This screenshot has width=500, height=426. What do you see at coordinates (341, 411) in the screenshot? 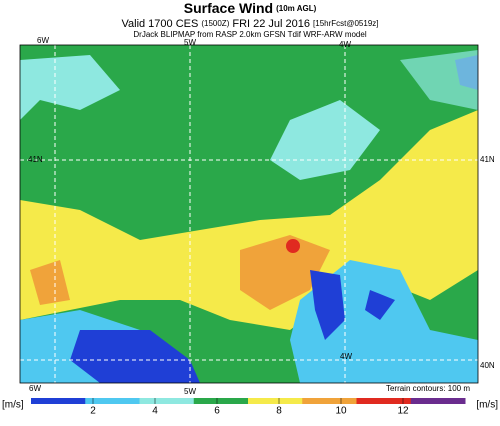
I see `colorbar-tick-label: 10` at bounding box center [341, 411].